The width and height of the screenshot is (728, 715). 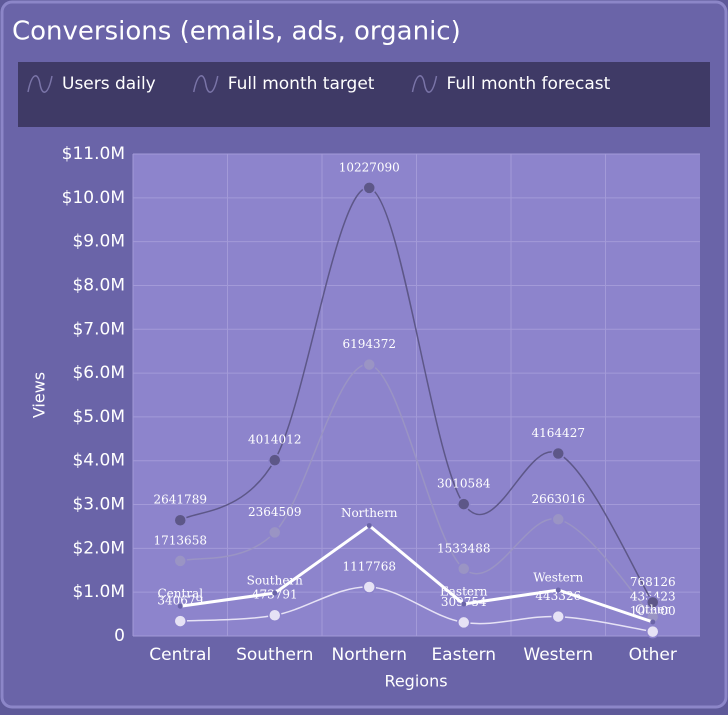 What do you see at coordinates (653, 582) in the screenshot?
I see `data-label: 768126` at bounding box center [653, 582].